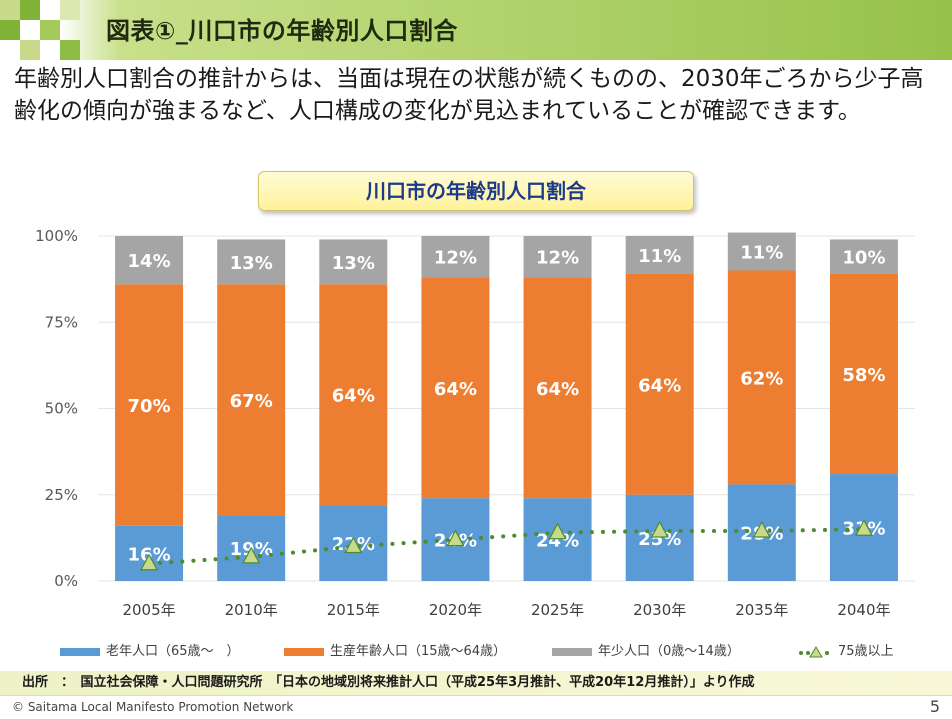  Describe the element at coordinates (572, 651) in the screenshot. I see `legend-swatch-youth` at that location.